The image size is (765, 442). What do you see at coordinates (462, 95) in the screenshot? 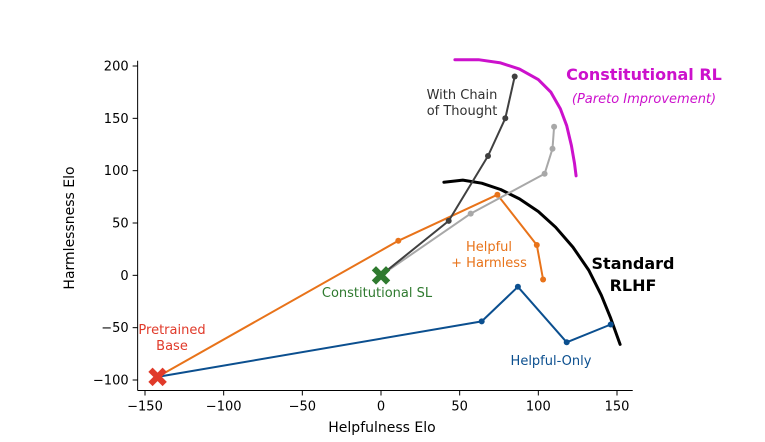
I see `with-chain-of-thought-label-line: With Chain` at bounding box center [462, 95].